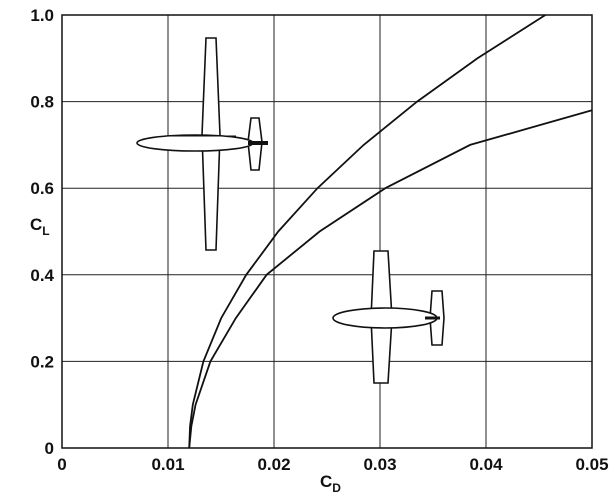 The width and height of the screenshot is (612, 502). Describe the element at coordinates (42, 102) in the screenshot. I see `y-tick-label: 0.8` at that location.